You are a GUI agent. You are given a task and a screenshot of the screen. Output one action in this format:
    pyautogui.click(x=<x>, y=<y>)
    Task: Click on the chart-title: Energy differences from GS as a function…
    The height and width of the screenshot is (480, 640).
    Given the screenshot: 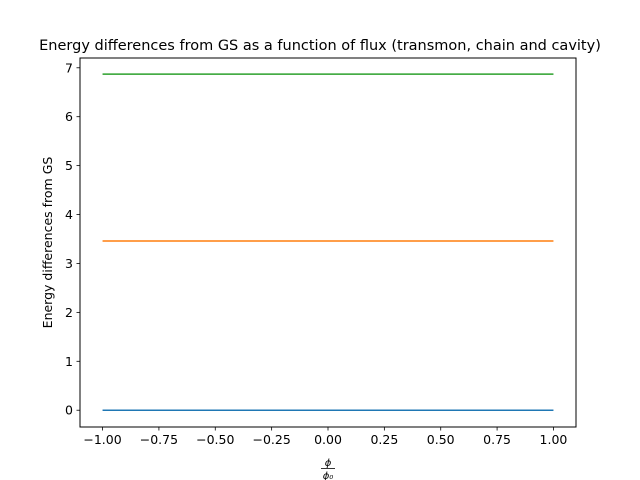 What is the action you would take?
    pyautogui.click(x=320, y=46)
    